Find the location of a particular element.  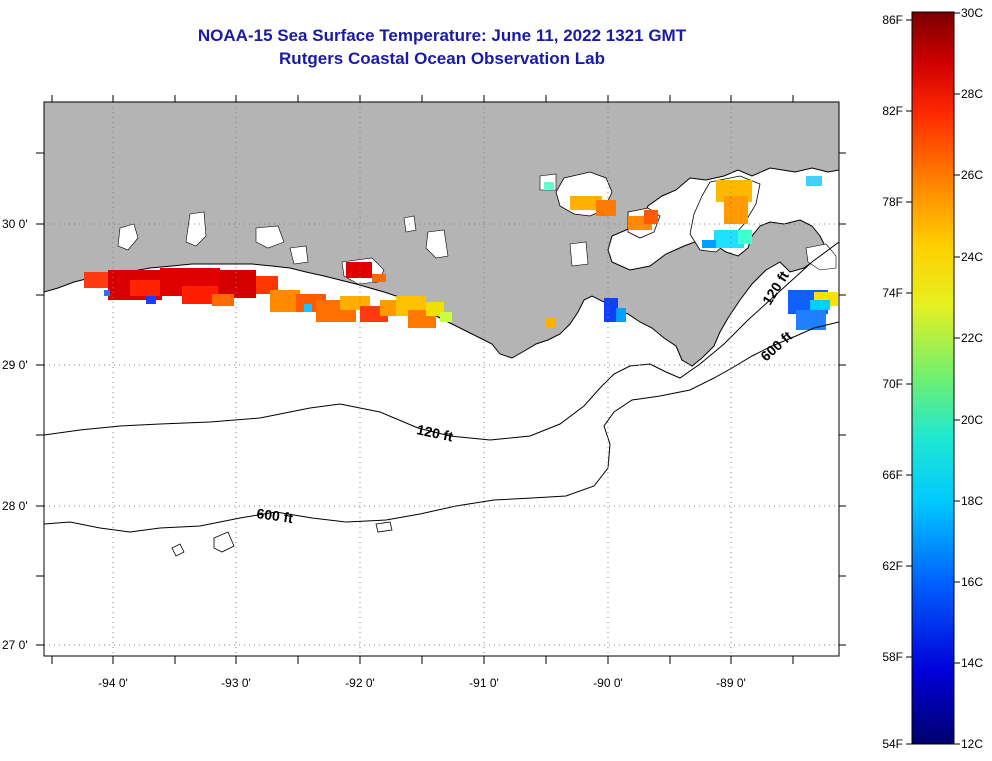

colorbar-c-label: 14C is located at coordinates (972, 663).